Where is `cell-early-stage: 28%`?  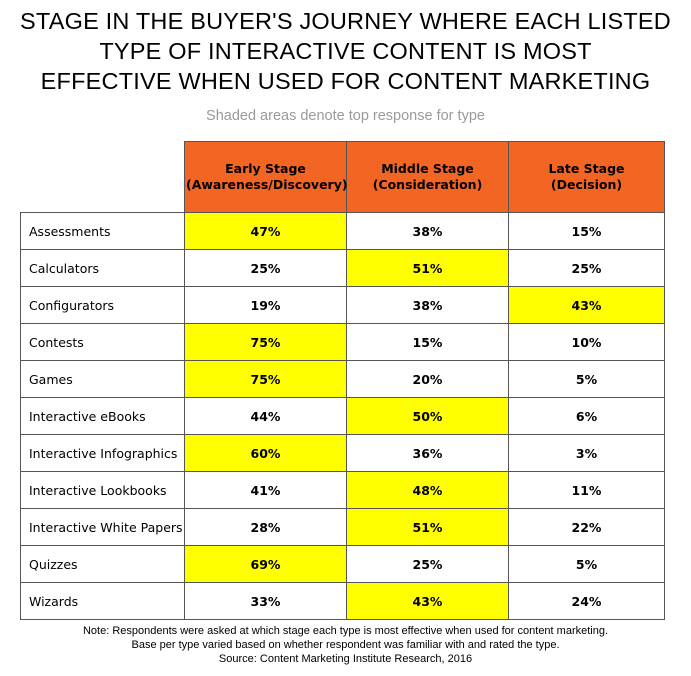 cell-early-stage: 28% is located at coordinates (265, 527).